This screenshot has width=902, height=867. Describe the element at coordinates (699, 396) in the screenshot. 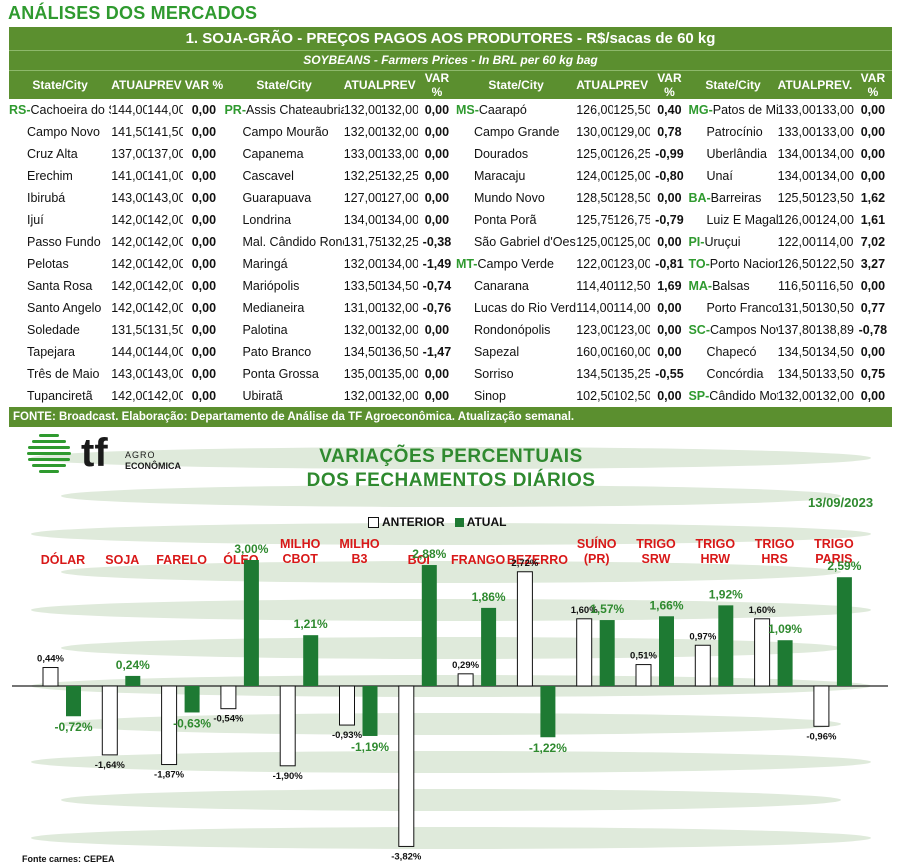

I see `state-code: SP-` at that location.